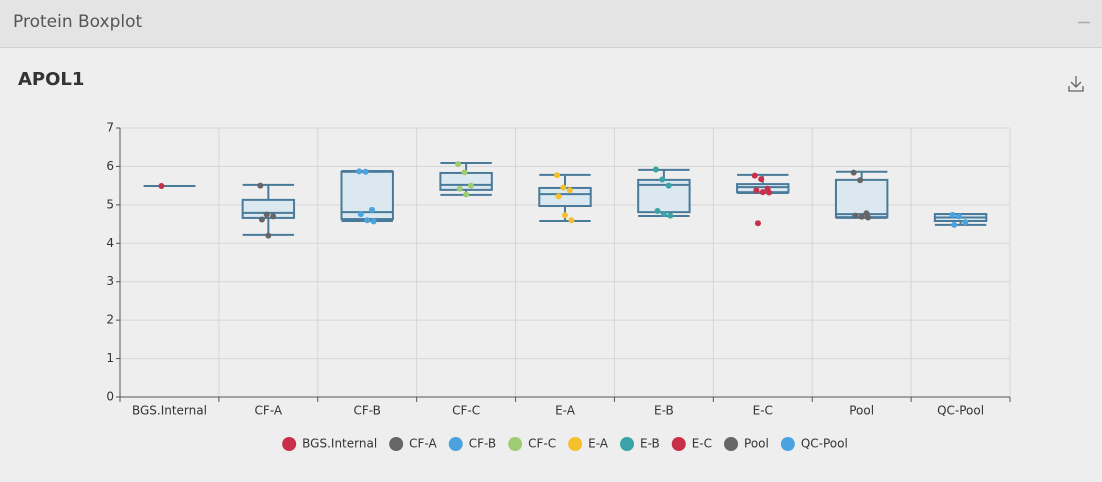 The image size is (1102, 482). Describe the element at coordinates (756, 444) in the screenshot. I see `legend-label: Pool` at that location.